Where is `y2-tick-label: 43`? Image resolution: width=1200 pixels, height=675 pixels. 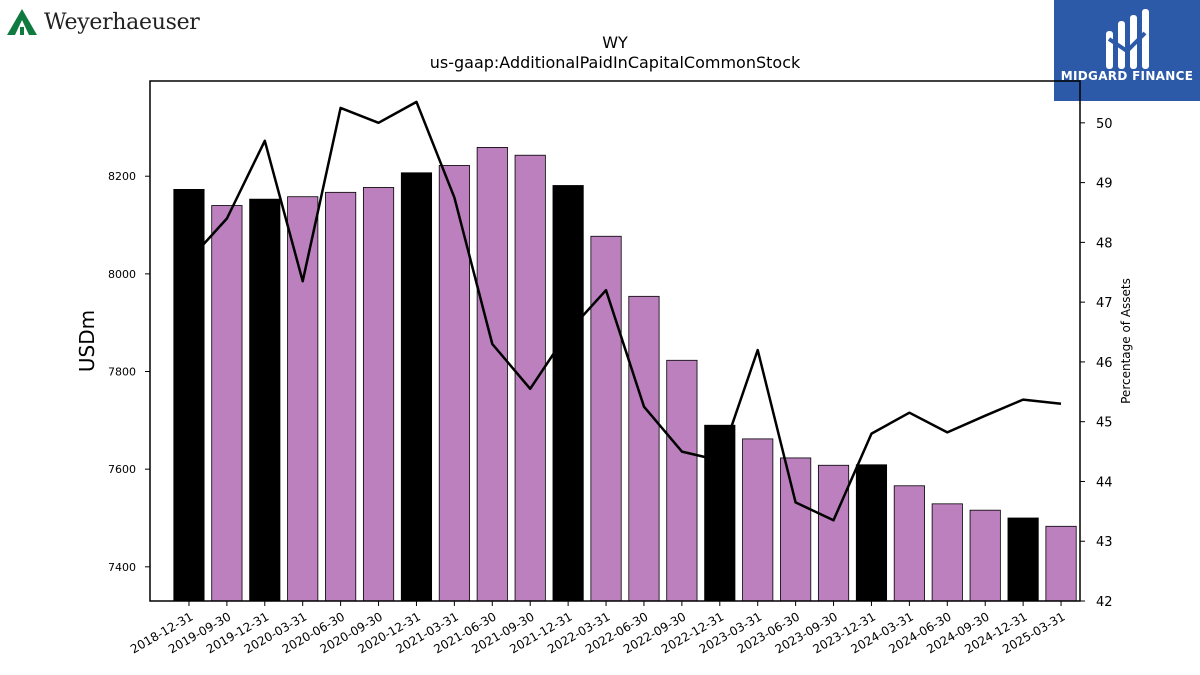
y2-tick-label: 43 is located at coordinates (1104, 542).